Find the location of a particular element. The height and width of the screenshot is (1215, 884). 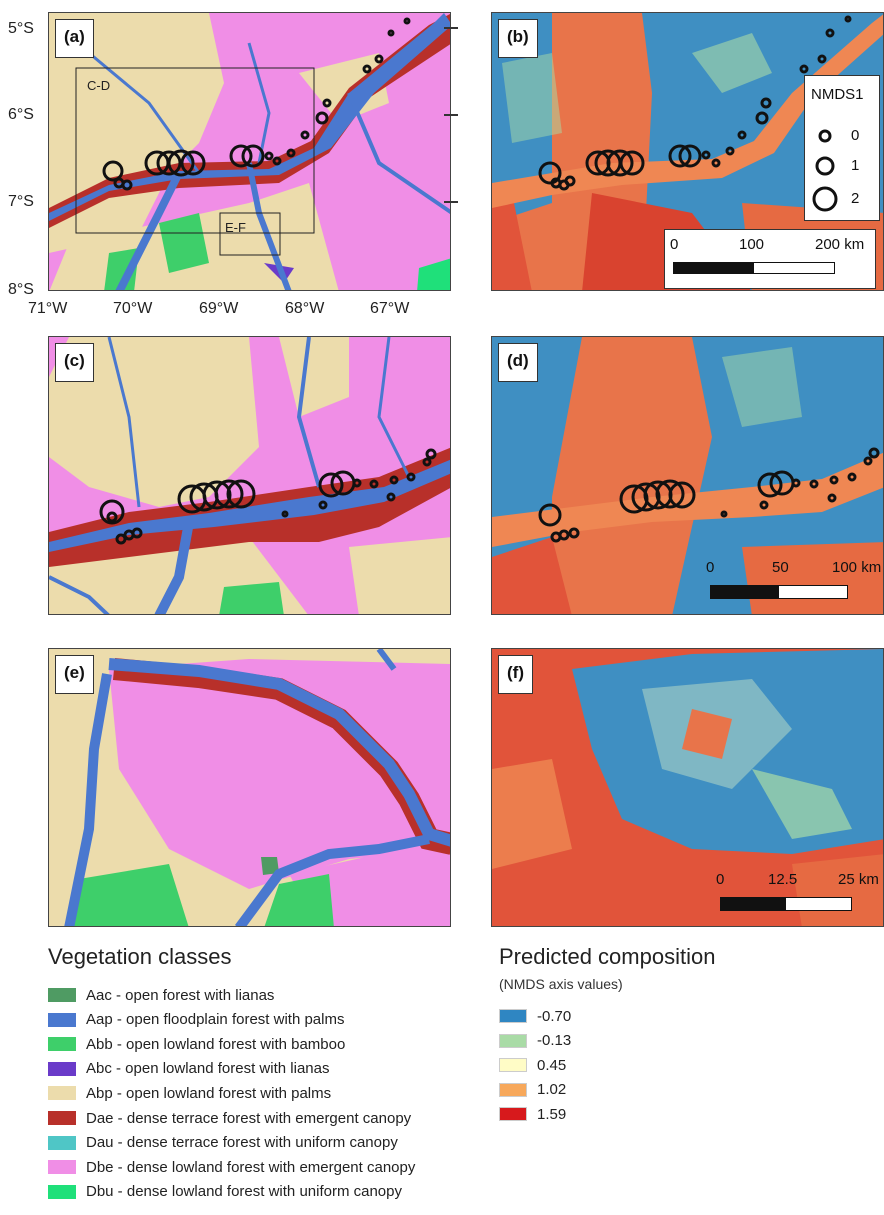

lon-label-70w: 70°W is located at coordinates (133, 308).